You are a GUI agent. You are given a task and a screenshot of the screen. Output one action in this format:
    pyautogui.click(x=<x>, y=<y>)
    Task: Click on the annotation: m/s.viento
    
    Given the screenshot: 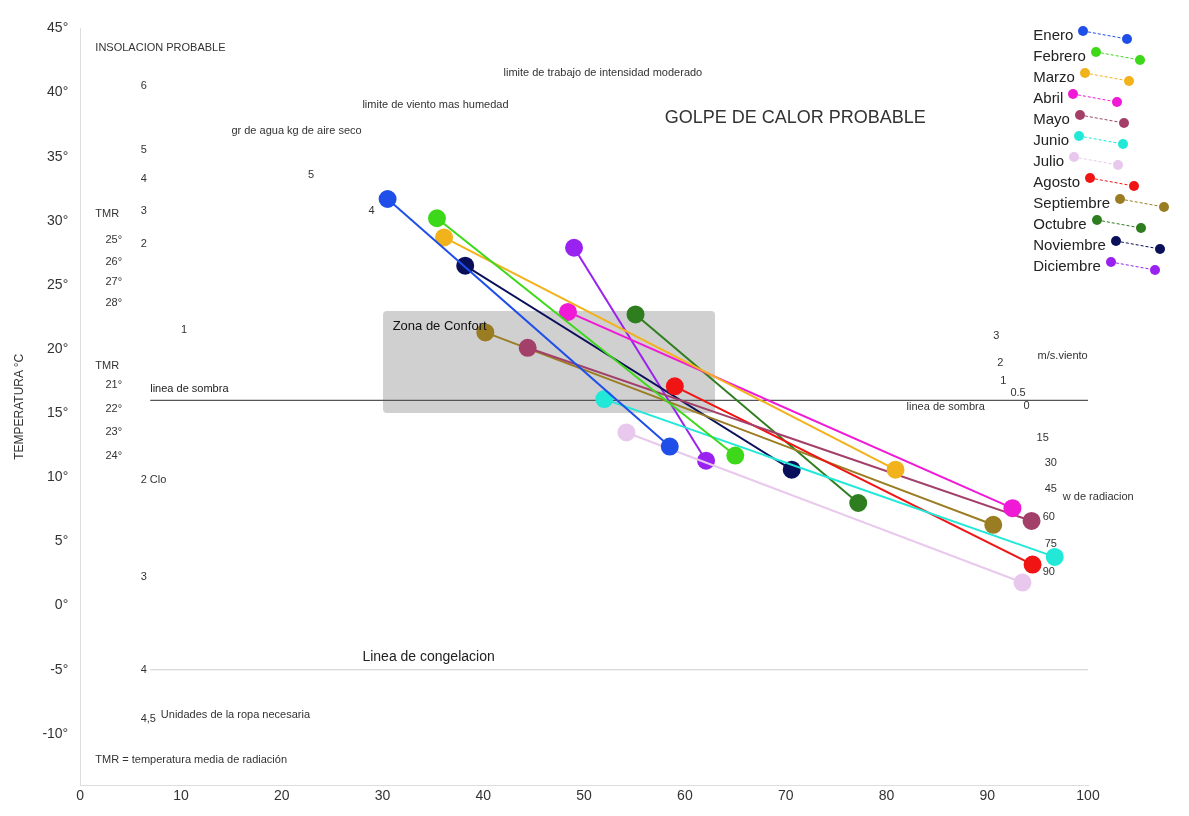 What is the action you would take?
    pyautogui.click(x=1062, y=354)
    